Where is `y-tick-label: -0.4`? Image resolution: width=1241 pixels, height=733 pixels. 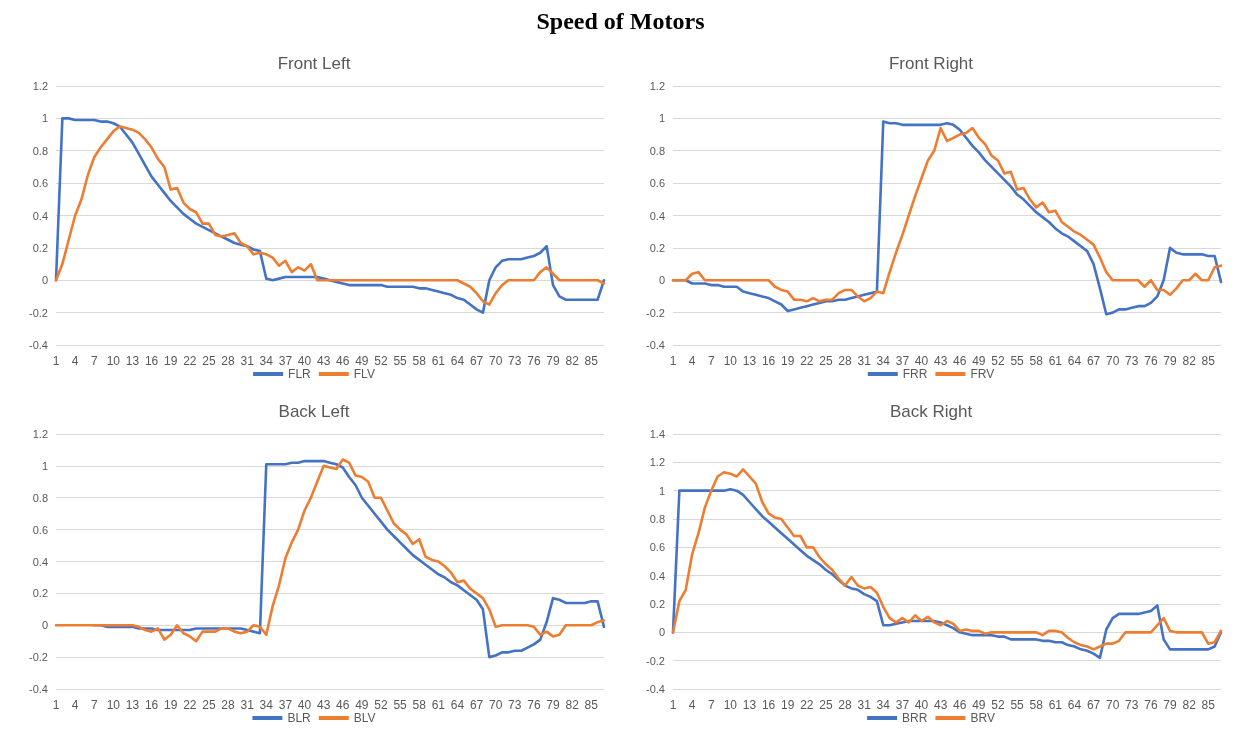
y-tick-label: -0.4 is located at coordinates (655, 345).